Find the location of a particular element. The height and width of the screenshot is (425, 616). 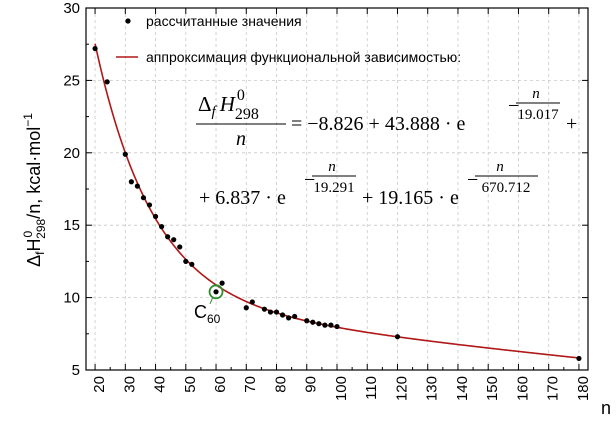

y-axis-title-f: f is located at coordinates (40, 253).